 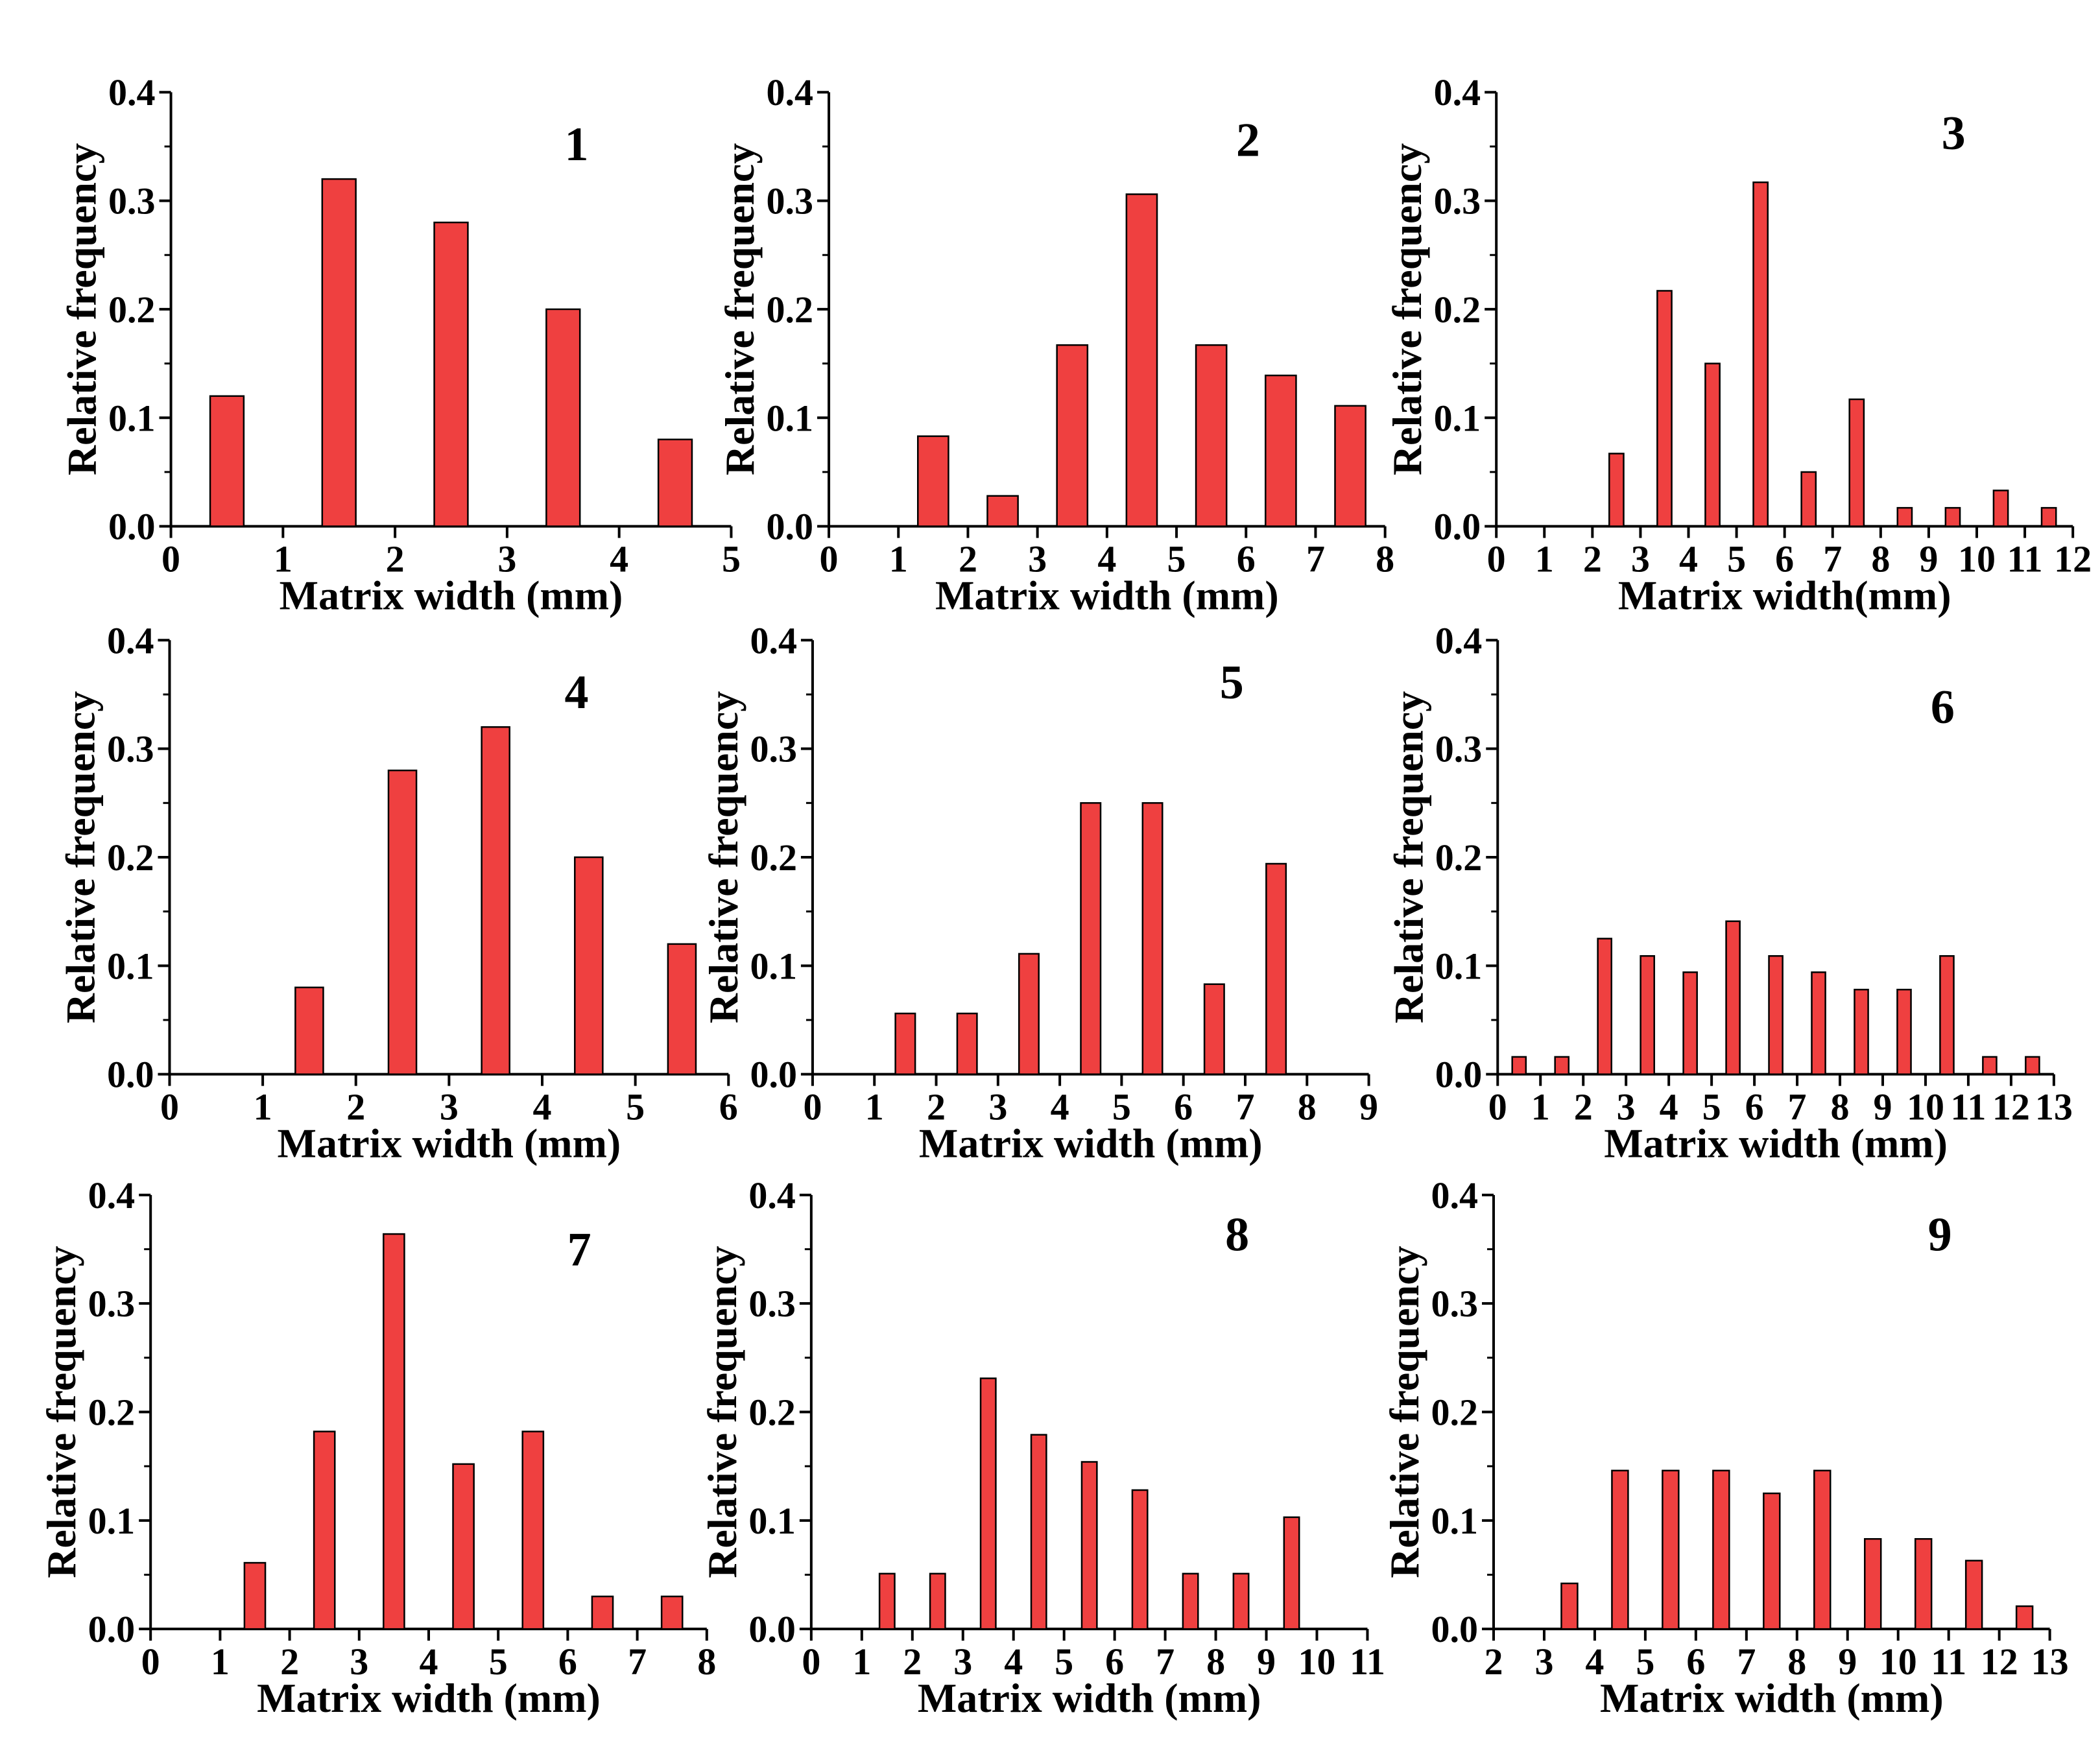 I want to click on panel-number: 8, so click(x=1237, y=1235).